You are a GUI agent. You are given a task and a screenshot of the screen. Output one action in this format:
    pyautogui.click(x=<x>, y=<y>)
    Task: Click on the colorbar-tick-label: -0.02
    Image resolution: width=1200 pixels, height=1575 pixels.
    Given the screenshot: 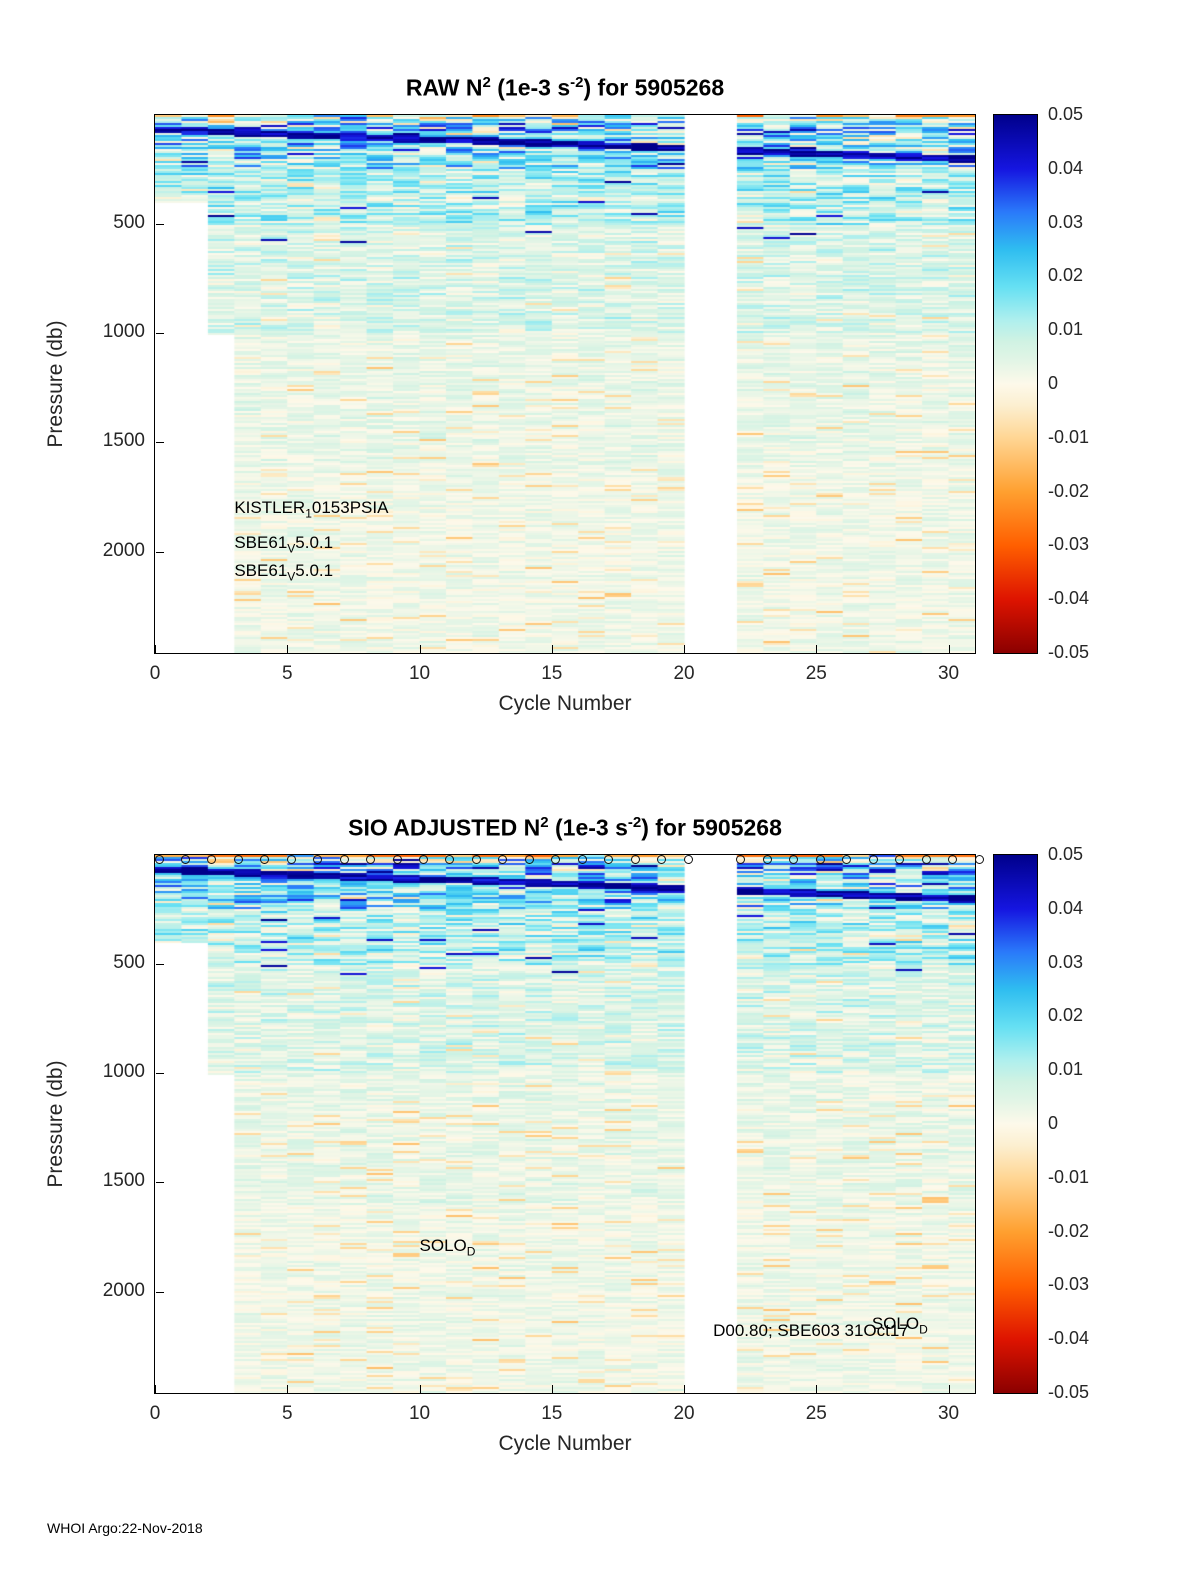 What is the action you would take?
    pyautogui.click(x=1069, y=1230)
    